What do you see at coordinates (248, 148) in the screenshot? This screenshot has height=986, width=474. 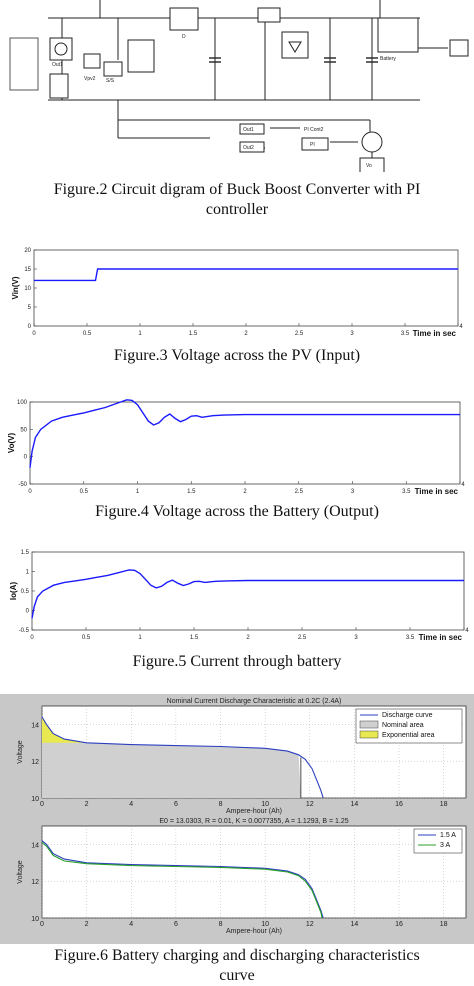 I see `circuit-label-out2: Out2` at bounding box center [248, 148].